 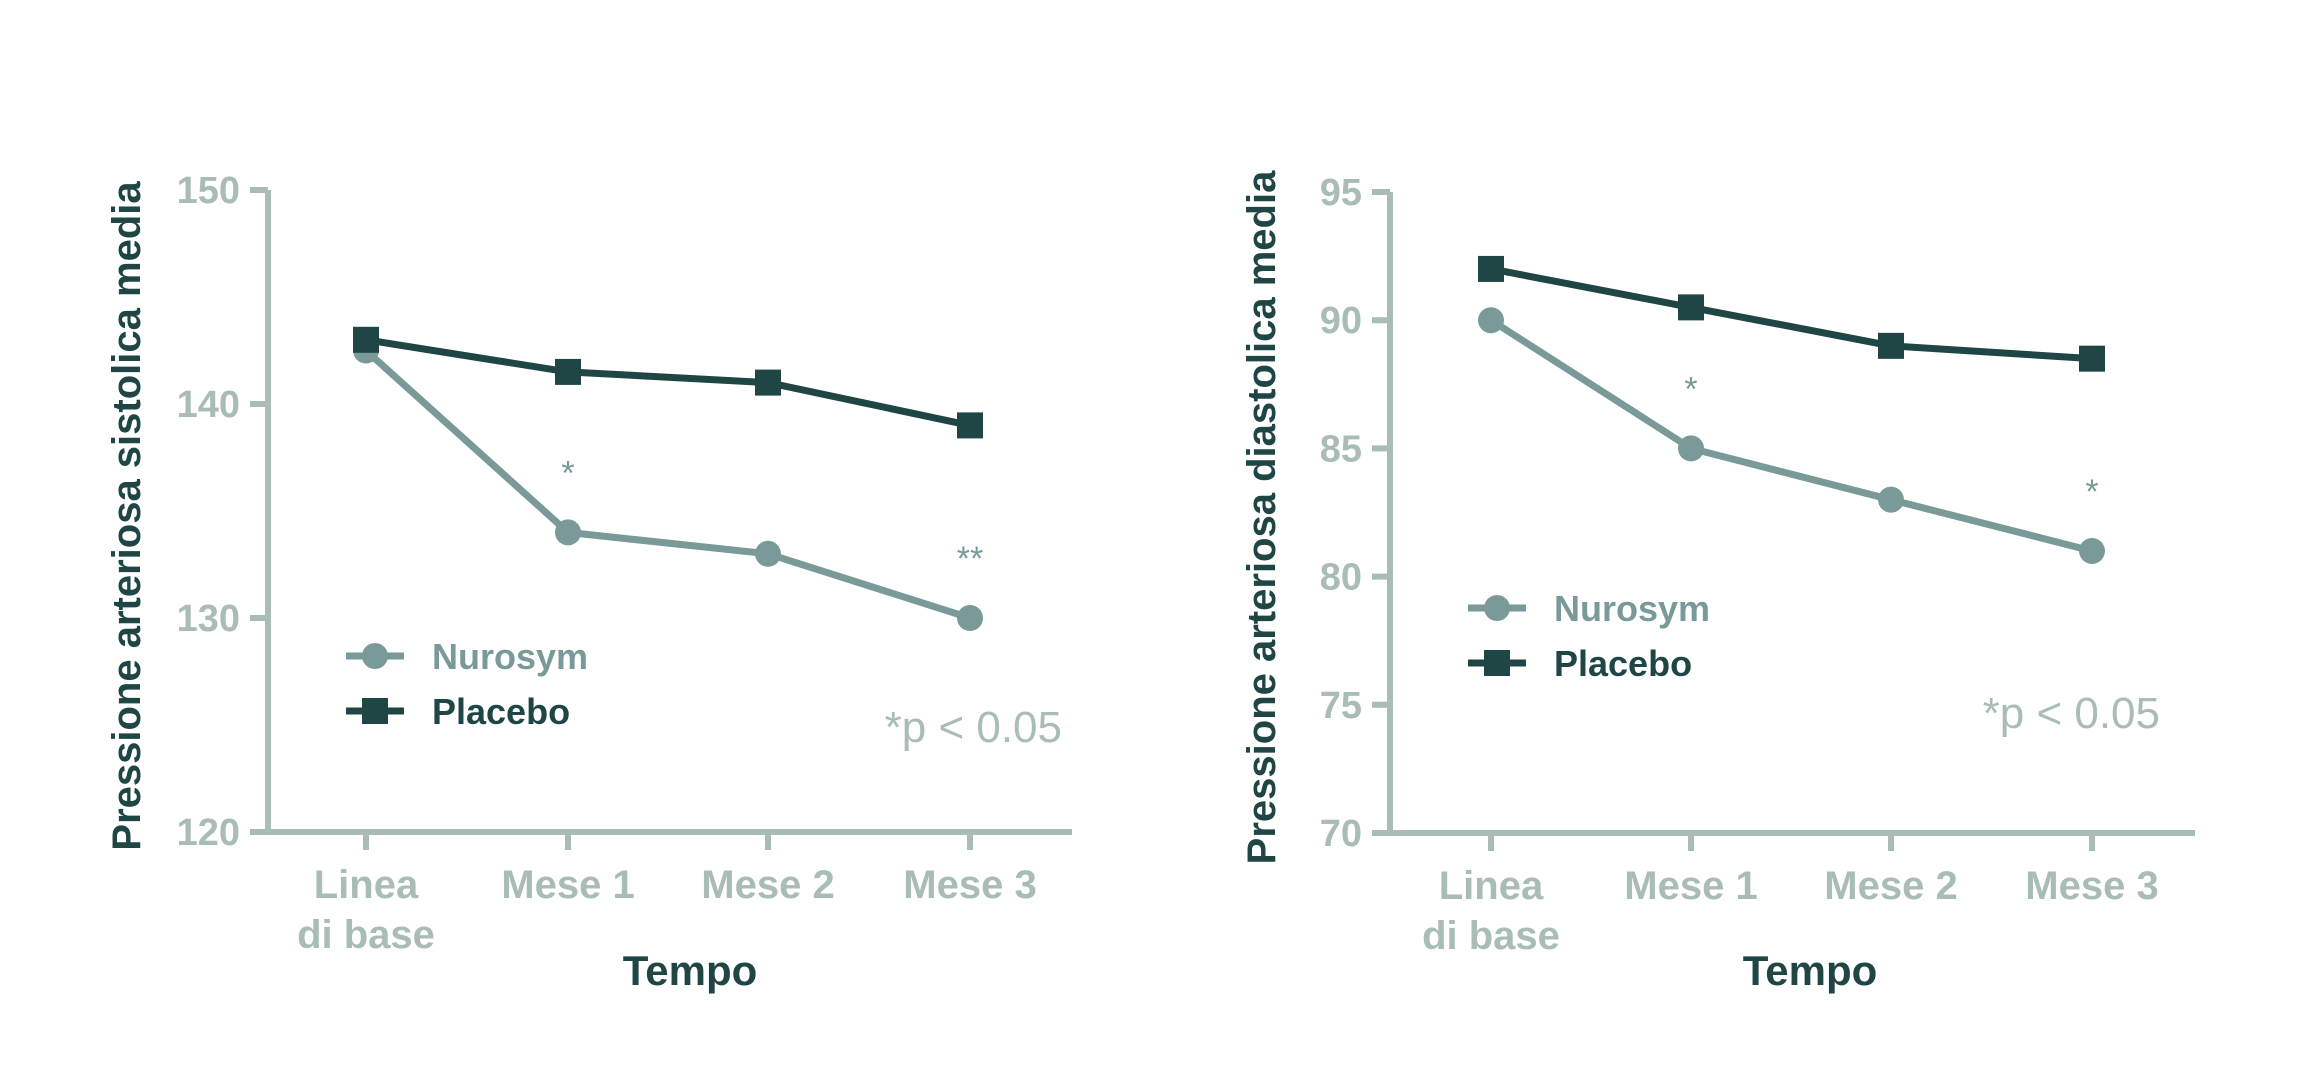 I want to click on y-axis-title: Pressione arteriosa sistolica media, so click(x=127, y=516).